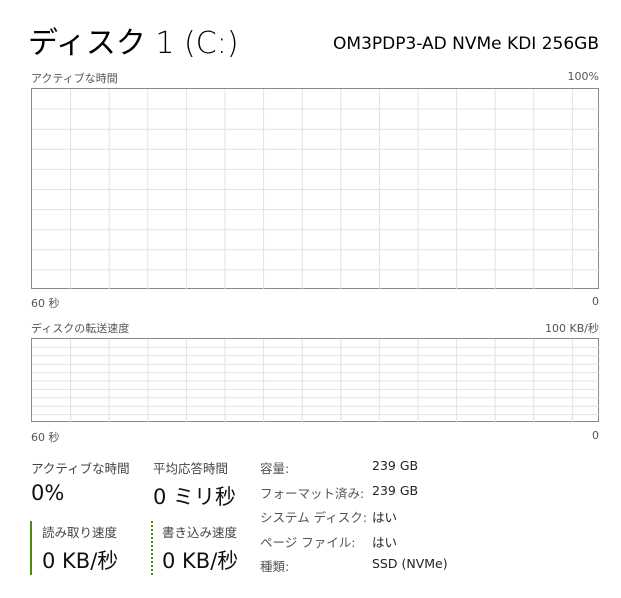  I want to click on chart2-ymin: 0, so click(595, 435).